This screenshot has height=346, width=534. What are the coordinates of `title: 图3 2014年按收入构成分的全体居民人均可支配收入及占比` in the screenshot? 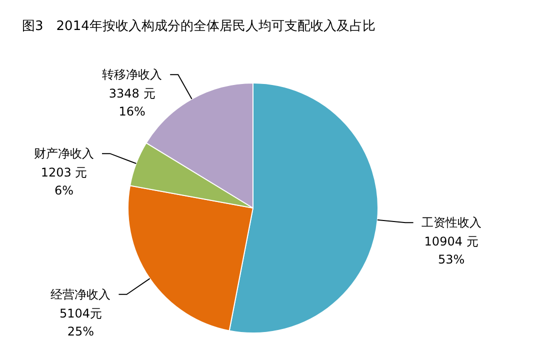 It's located at (199, 26).